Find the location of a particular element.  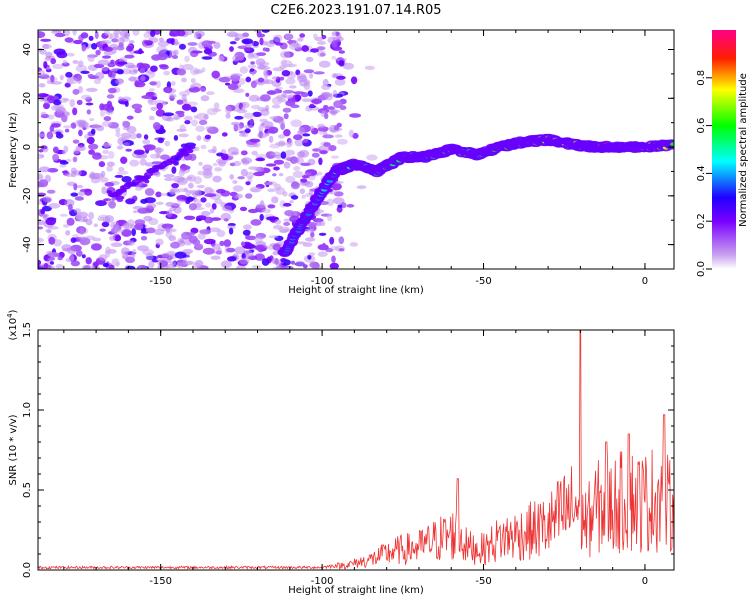

spectrogram-x-label: Height of straight line (km) is located at coordinates (356, 290).